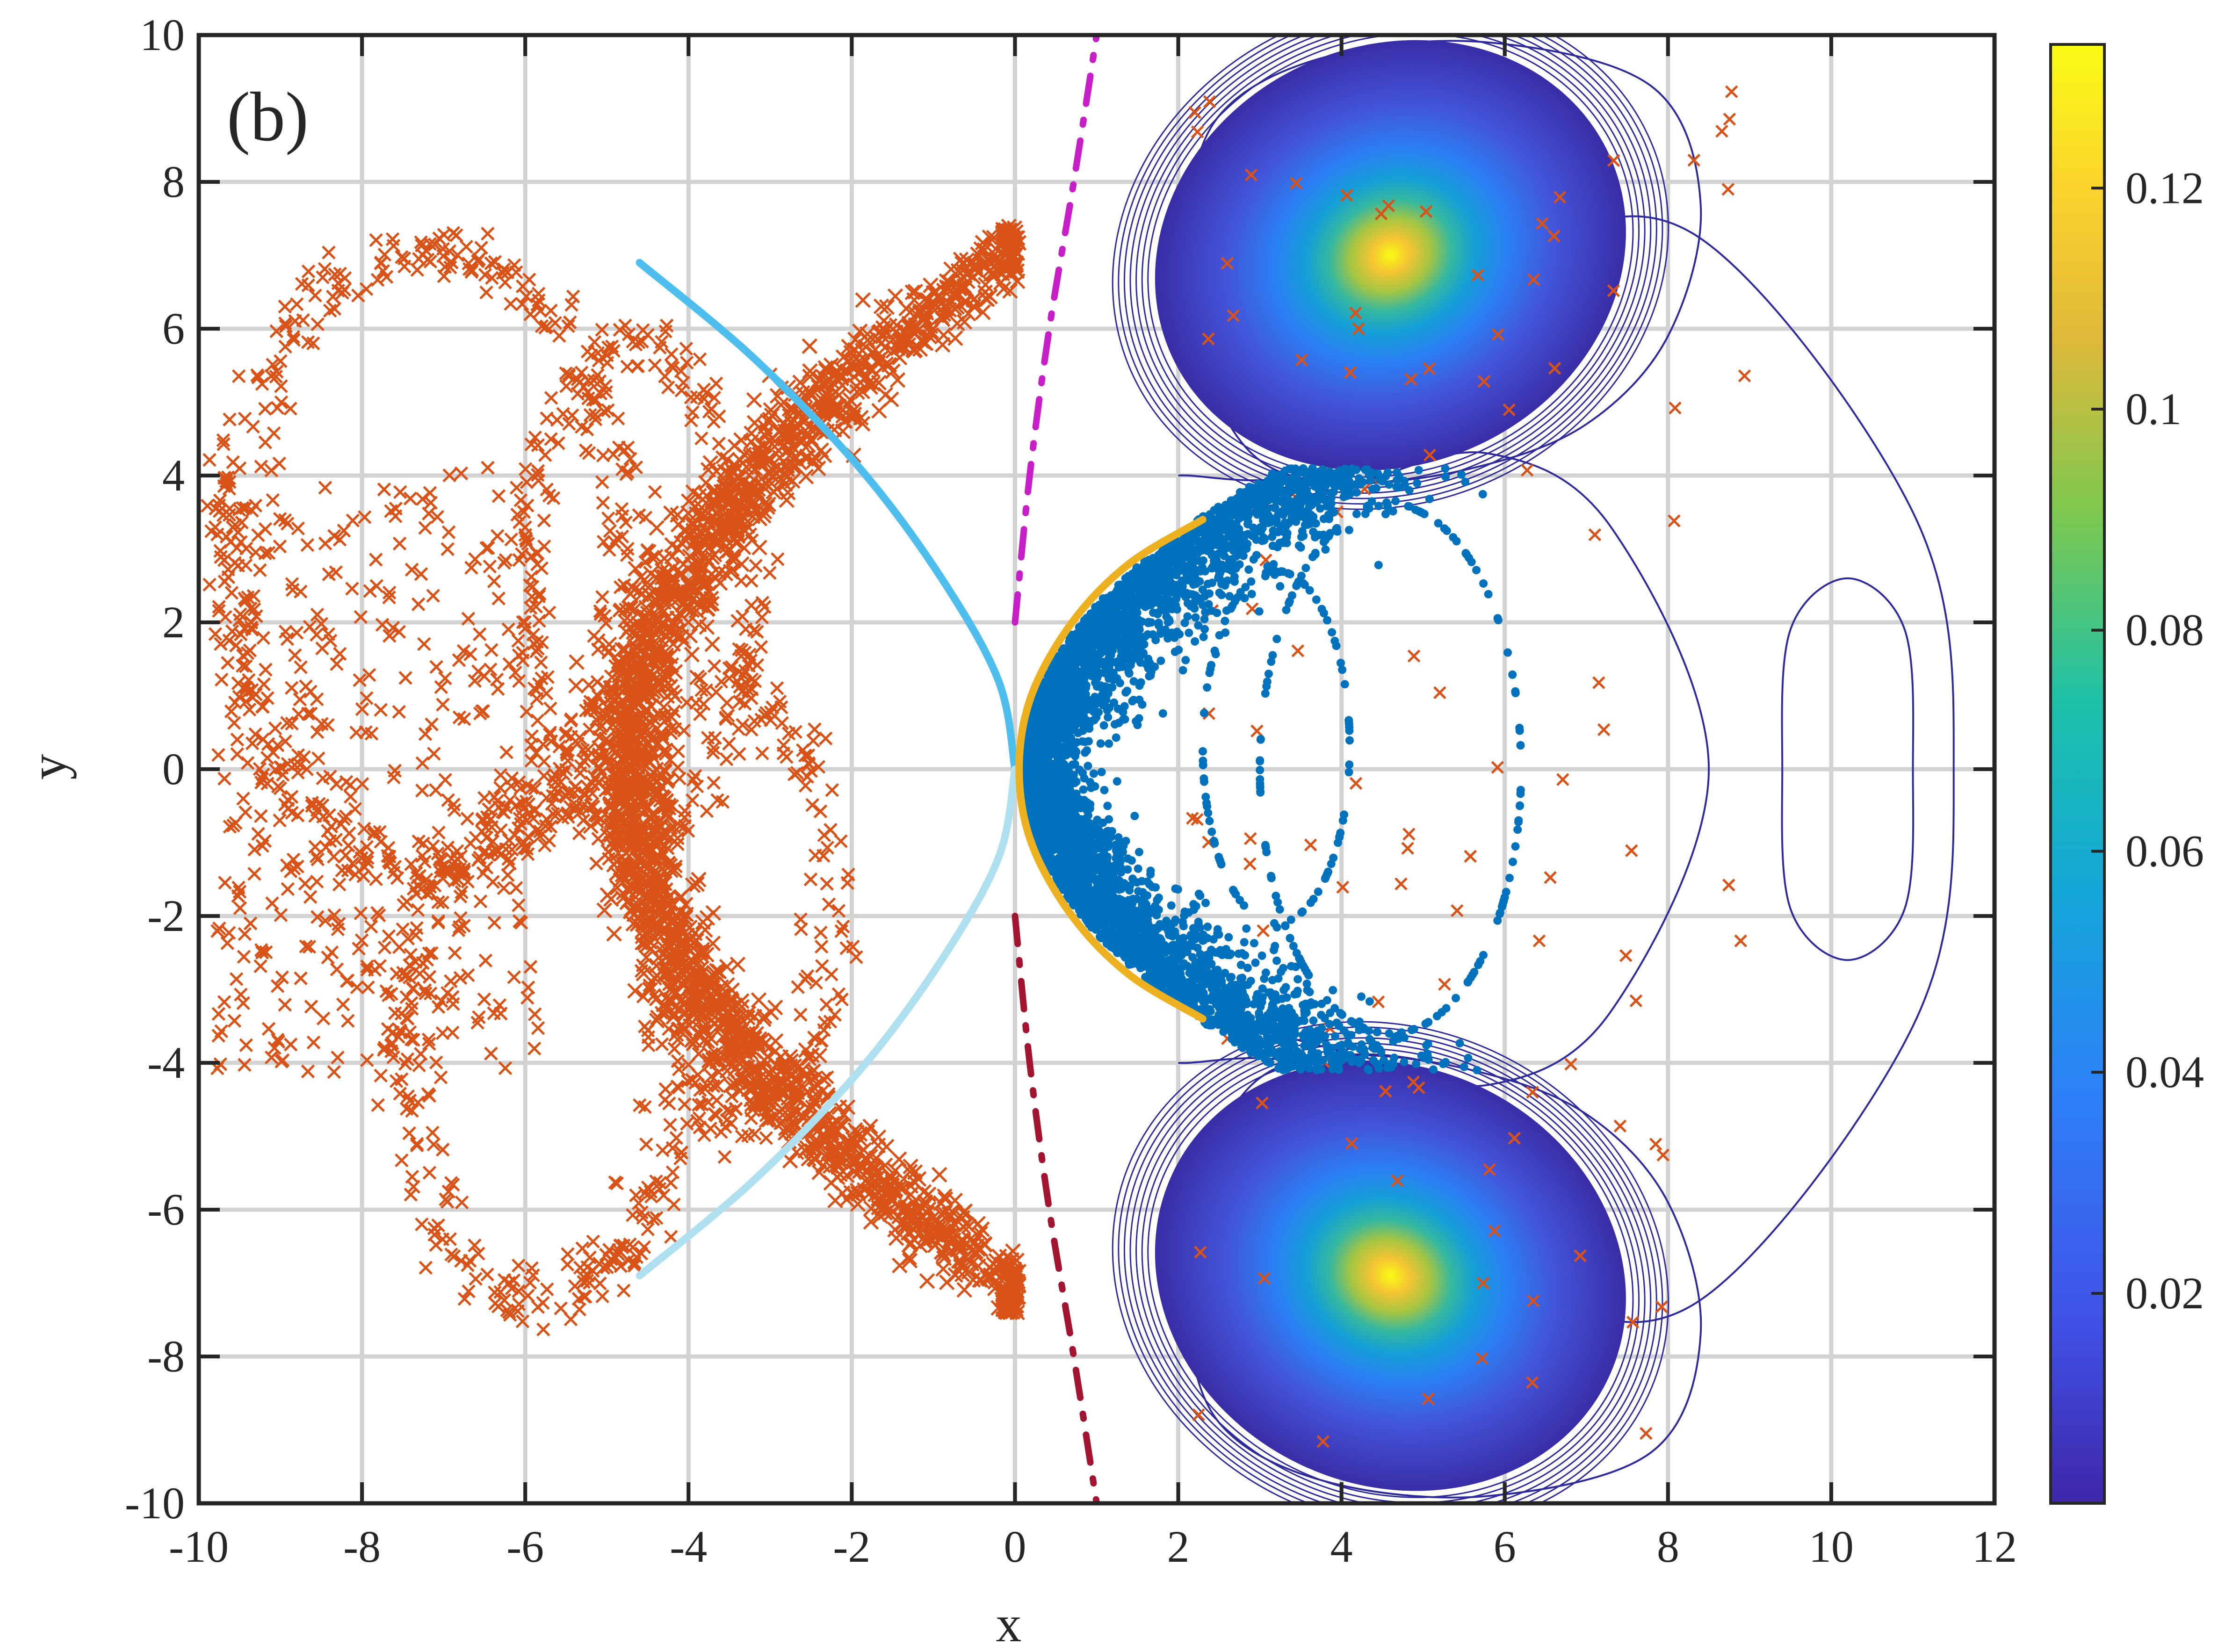 This screenshot has width=2233, height=1652. Describe the element at coordinates (2164, 1293) in the screenshot. I see `colorbar-tick-label: 0.02` at that location.